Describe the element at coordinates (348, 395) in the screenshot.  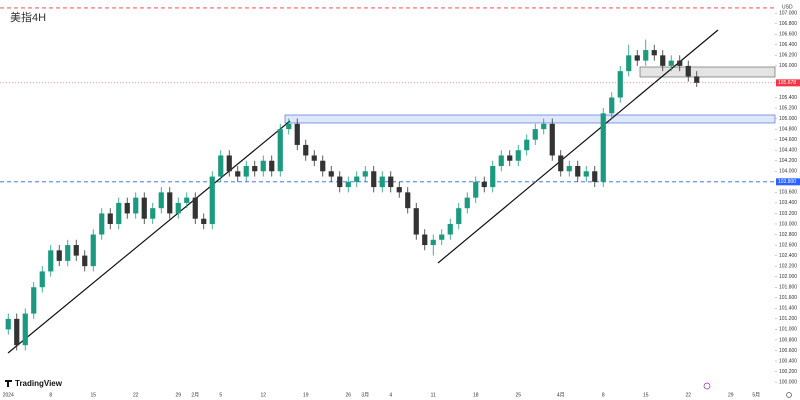
I see `x-tick-label: 26` at that location.